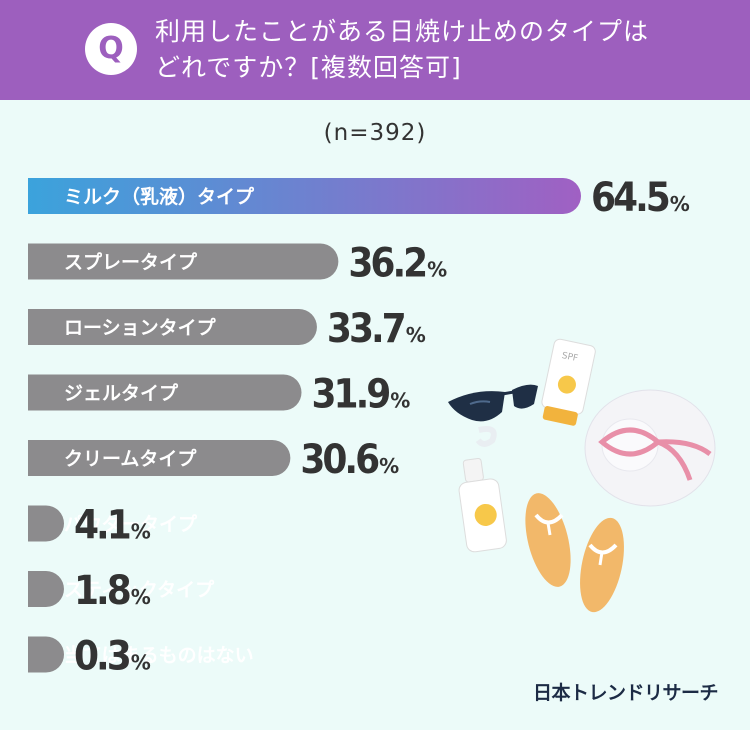  What do you see at coordinates (416, 335) in the screenshot?
I see `bar-unit-2: %` at bounding box center [416, 335].